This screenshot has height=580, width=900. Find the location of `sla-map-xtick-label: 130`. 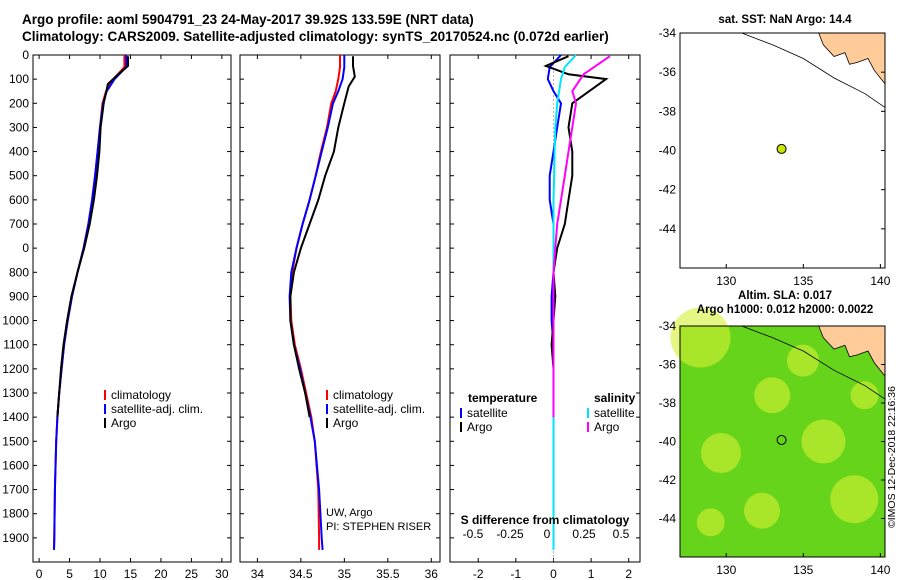

sla-map-xtick-label: 130 is located at coordinates (726, 570).